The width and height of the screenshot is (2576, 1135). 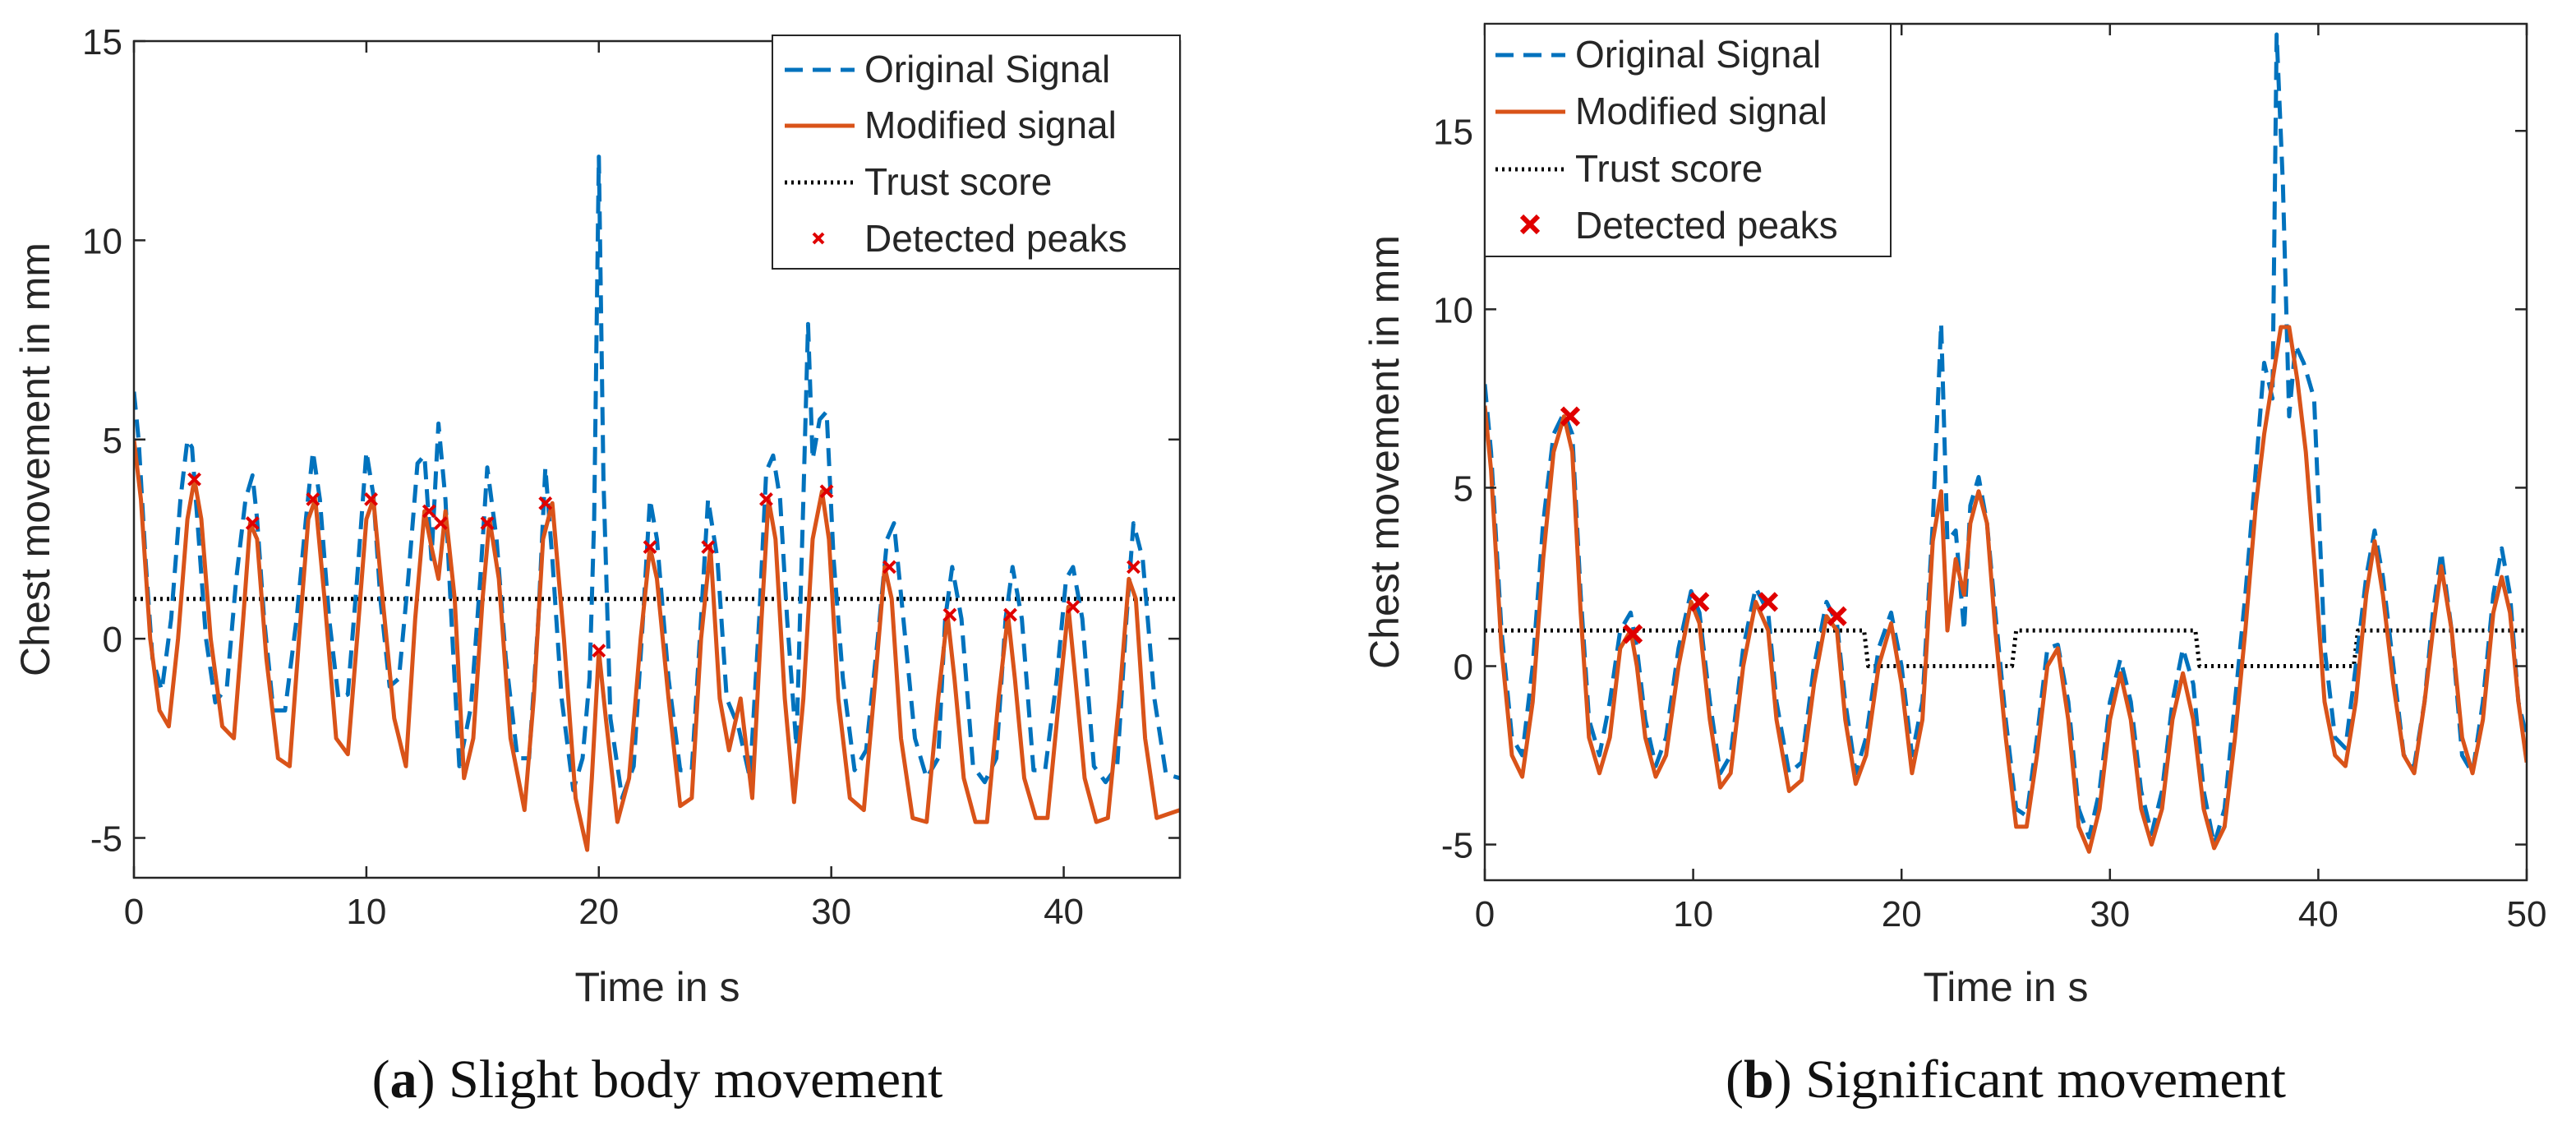 I want to click on legend-label-peaks-b: Detected peaks, so click(x=1706, y=225).